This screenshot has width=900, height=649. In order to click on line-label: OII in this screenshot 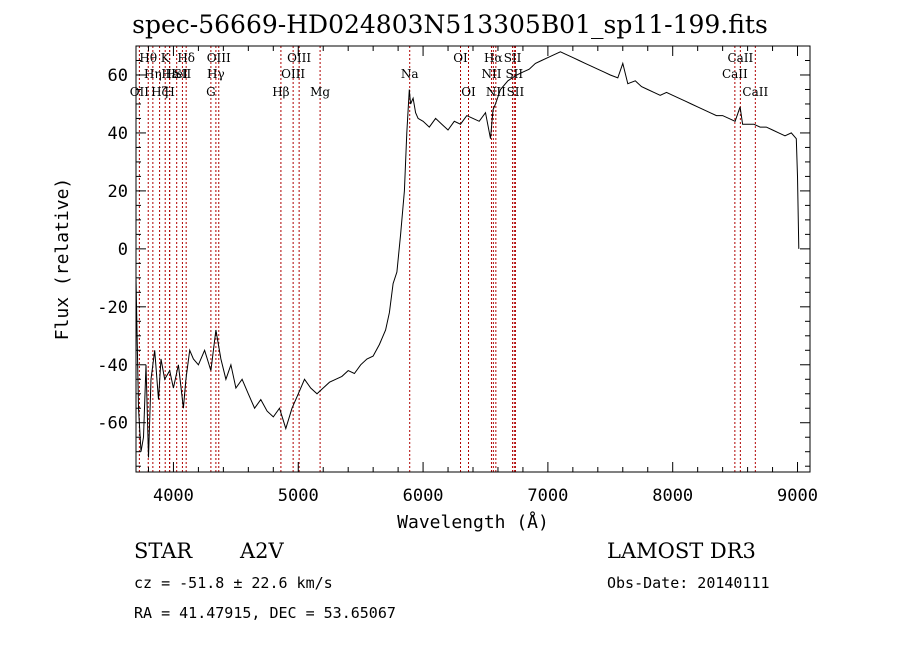, I will do `click(140, 92)`.